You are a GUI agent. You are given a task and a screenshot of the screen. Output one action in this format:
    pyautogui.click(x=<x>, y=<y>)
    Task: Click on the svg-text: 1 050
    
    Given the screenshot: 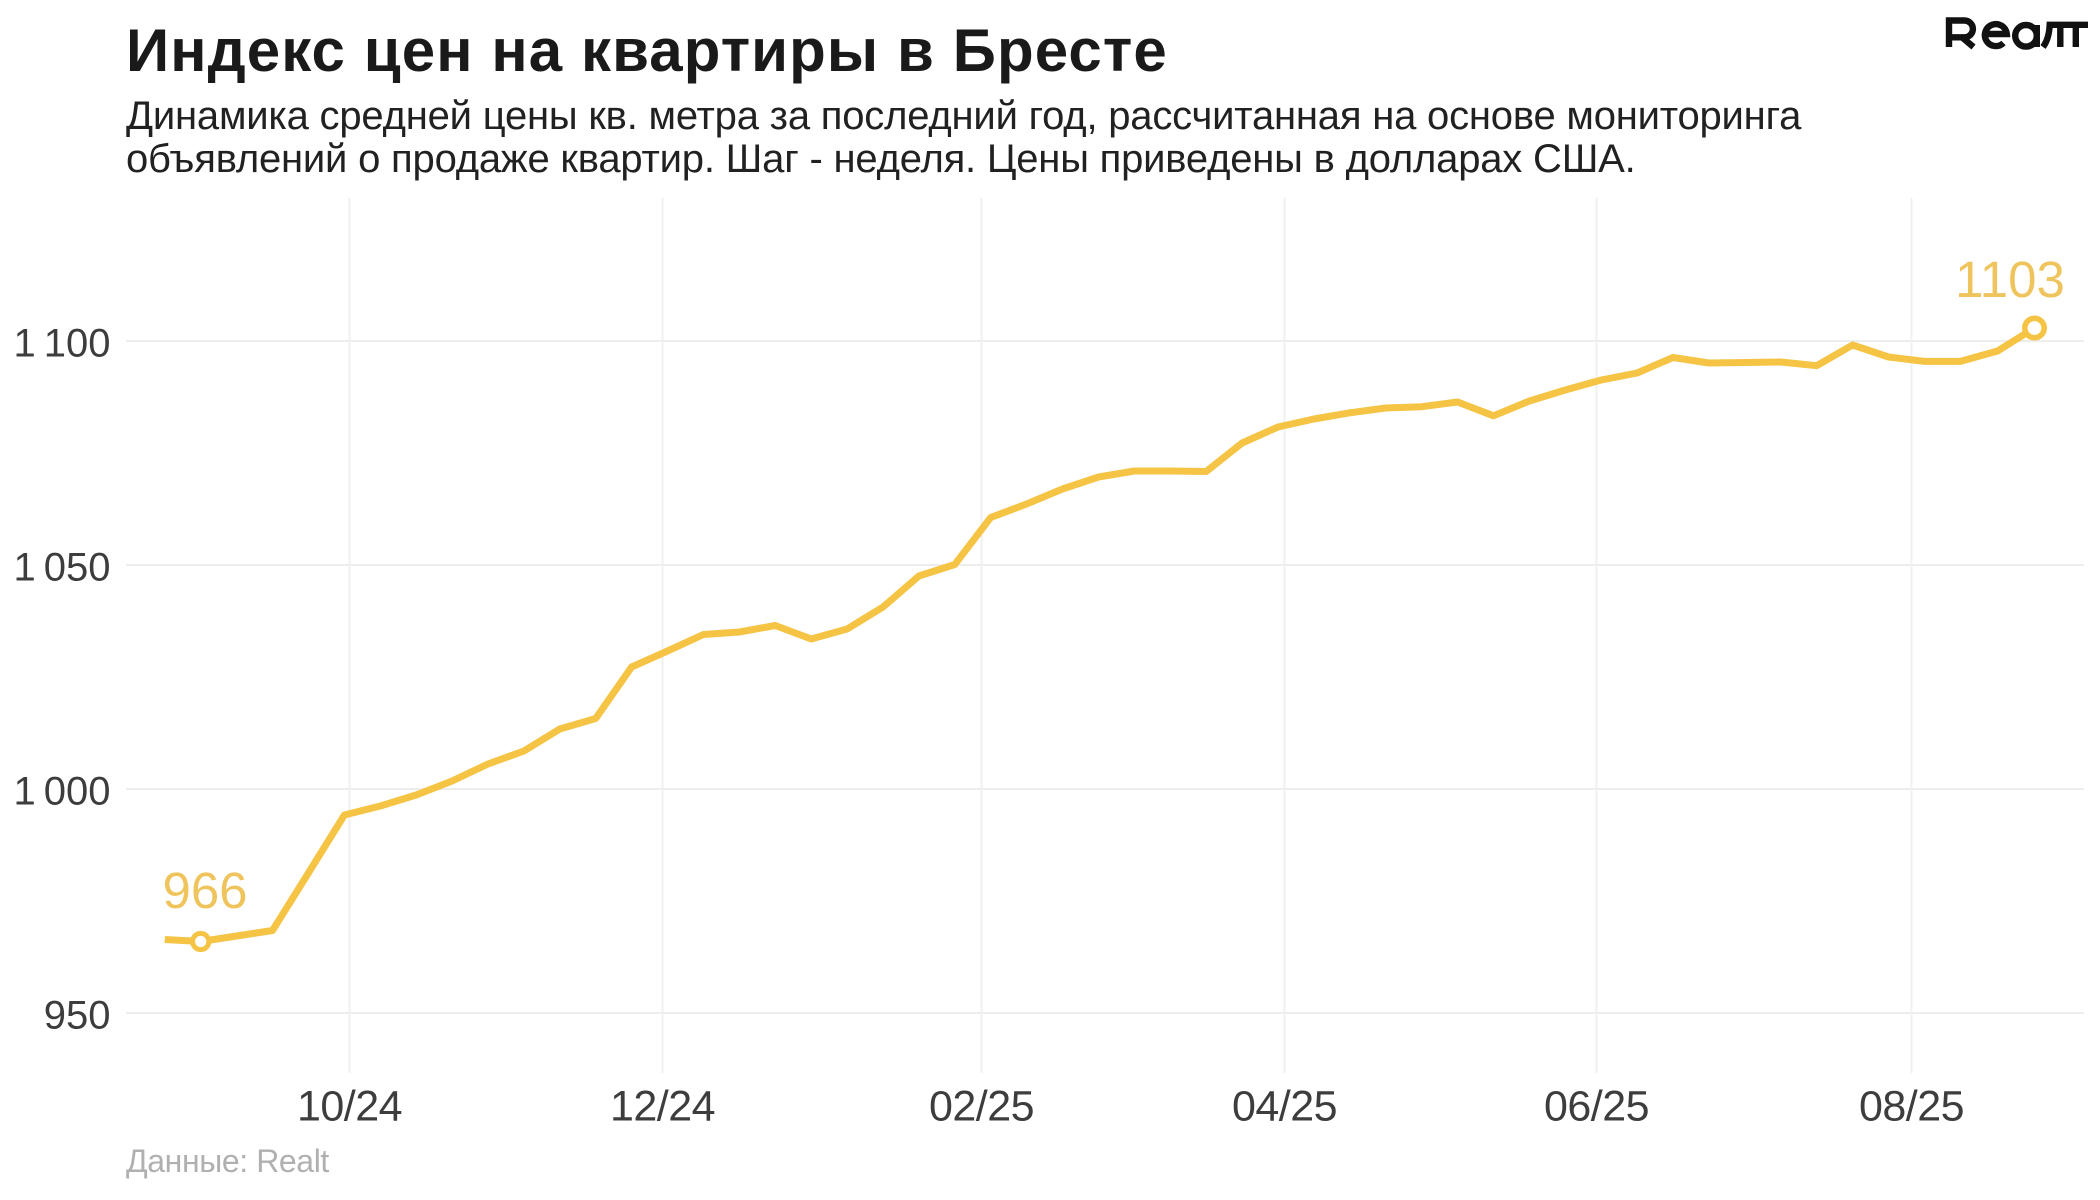 What is the action you would take?
    pyautogui.click(x=62, y=568)
    